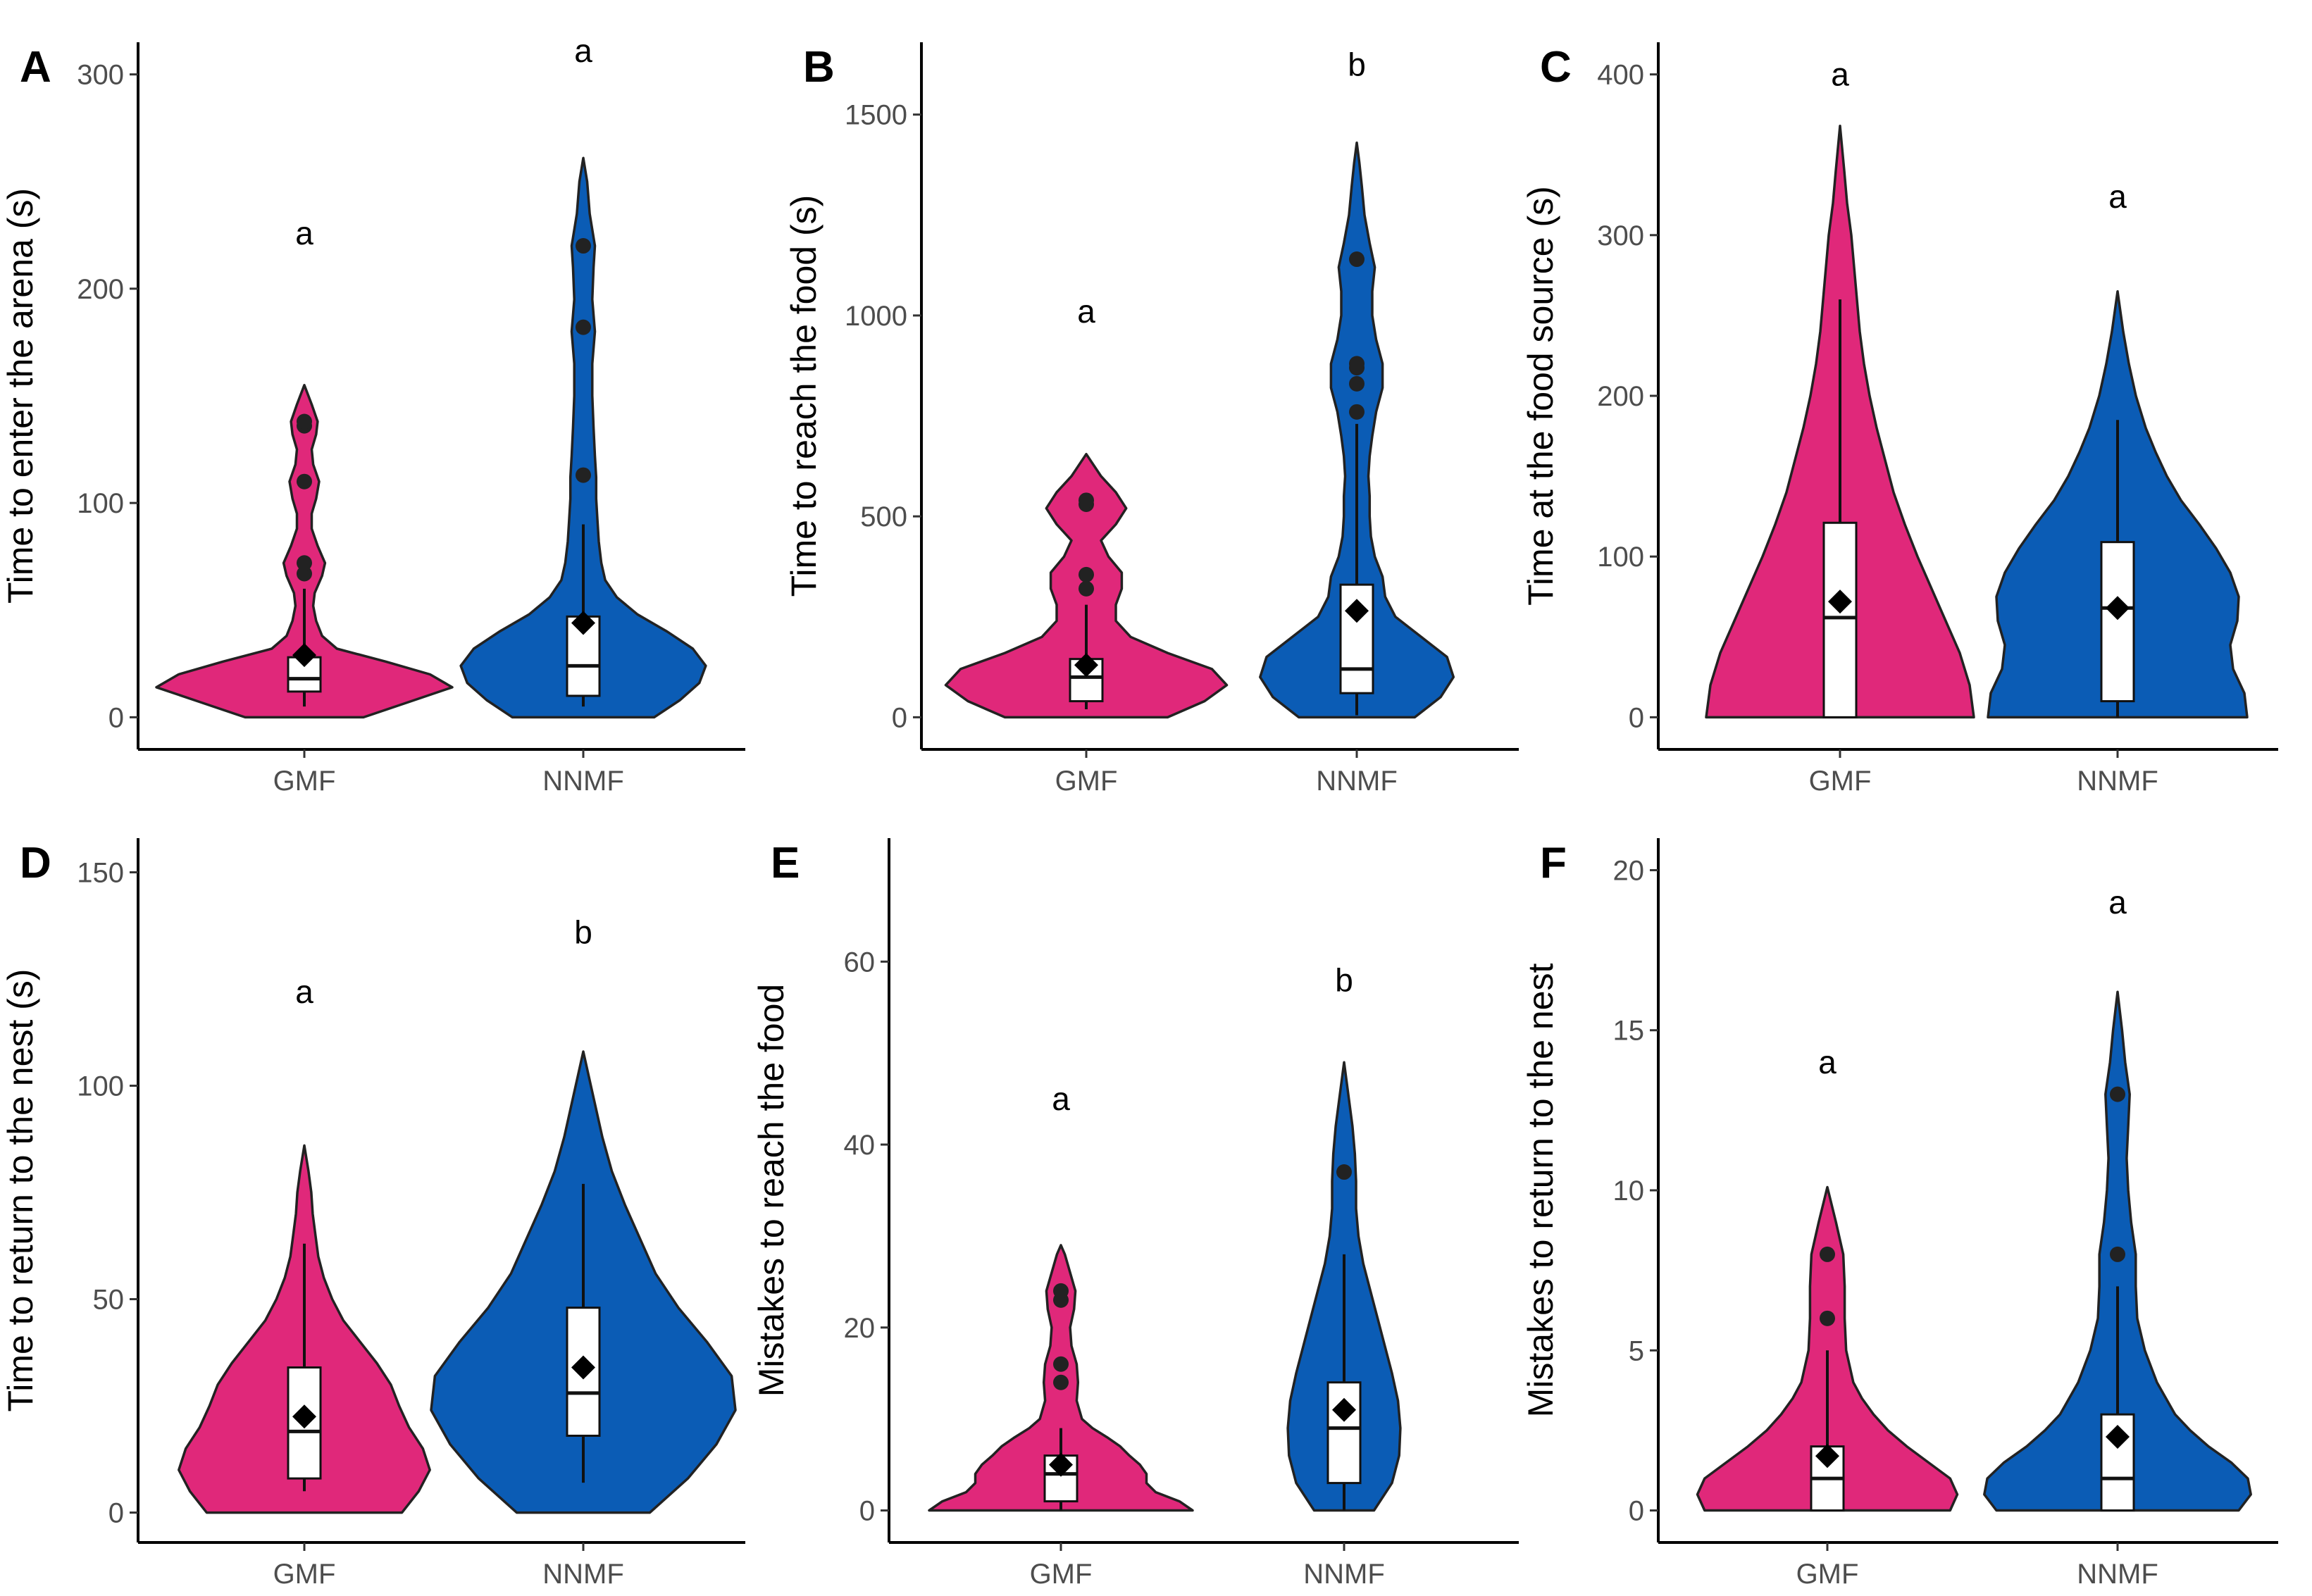  What do you see at coordinates (1556, 67) in the screenshot?
I see `panel-tag: C` at bounding box center [1556, 67].